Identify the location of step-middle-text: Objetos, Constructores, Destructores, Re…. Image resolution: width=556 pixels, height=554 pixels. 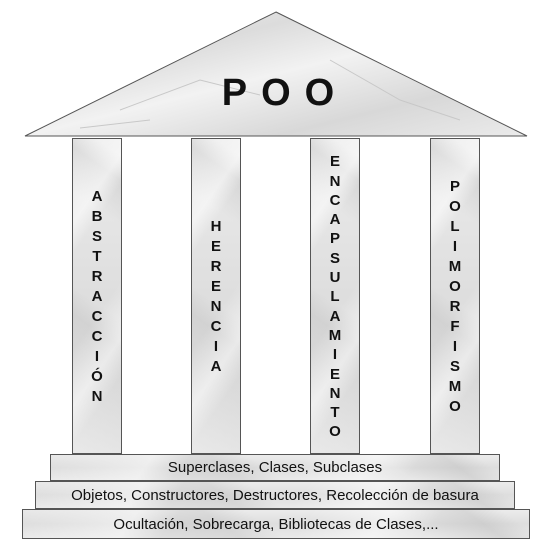
(275, 495).